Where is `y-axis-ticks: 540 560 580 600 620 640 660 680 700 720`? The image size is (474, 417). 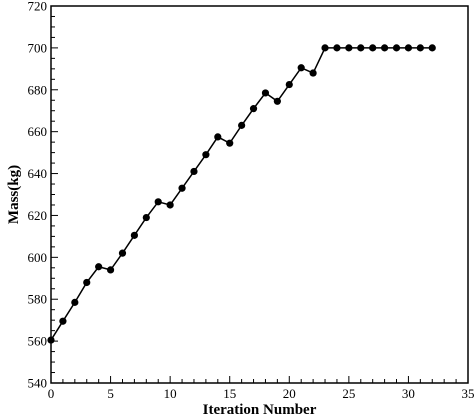
y-axis-ticks: 540 560 580 600 620 640 660 680 700 720 is located at coordinates (43, 195).